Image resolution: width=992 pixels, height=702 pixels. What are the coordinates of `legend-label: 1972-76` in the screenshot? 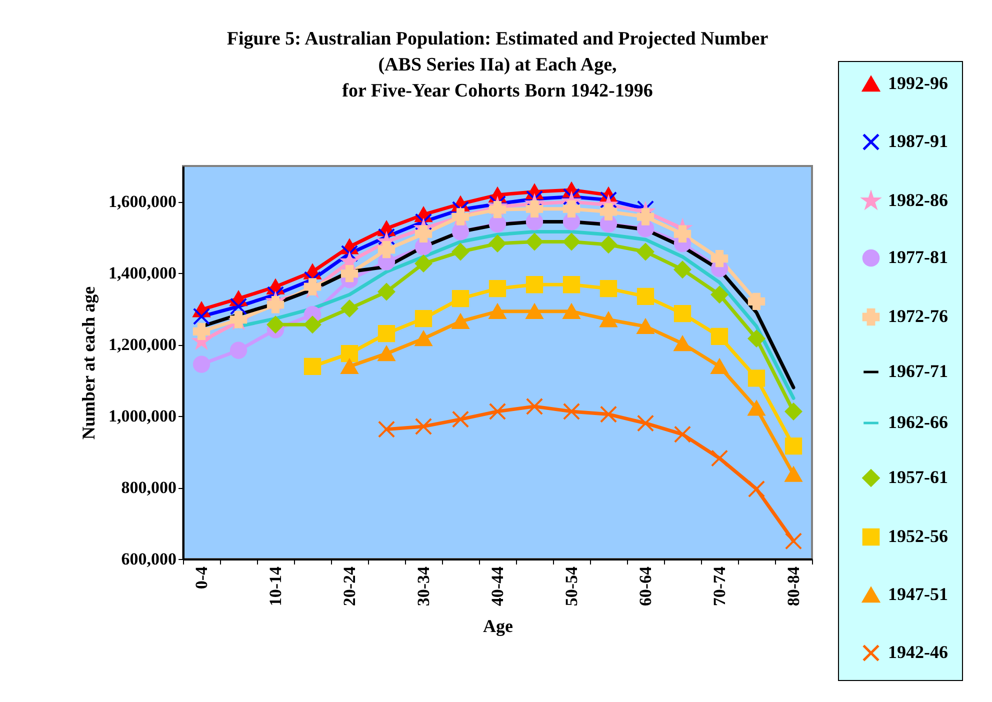 It's located at (918, 316).